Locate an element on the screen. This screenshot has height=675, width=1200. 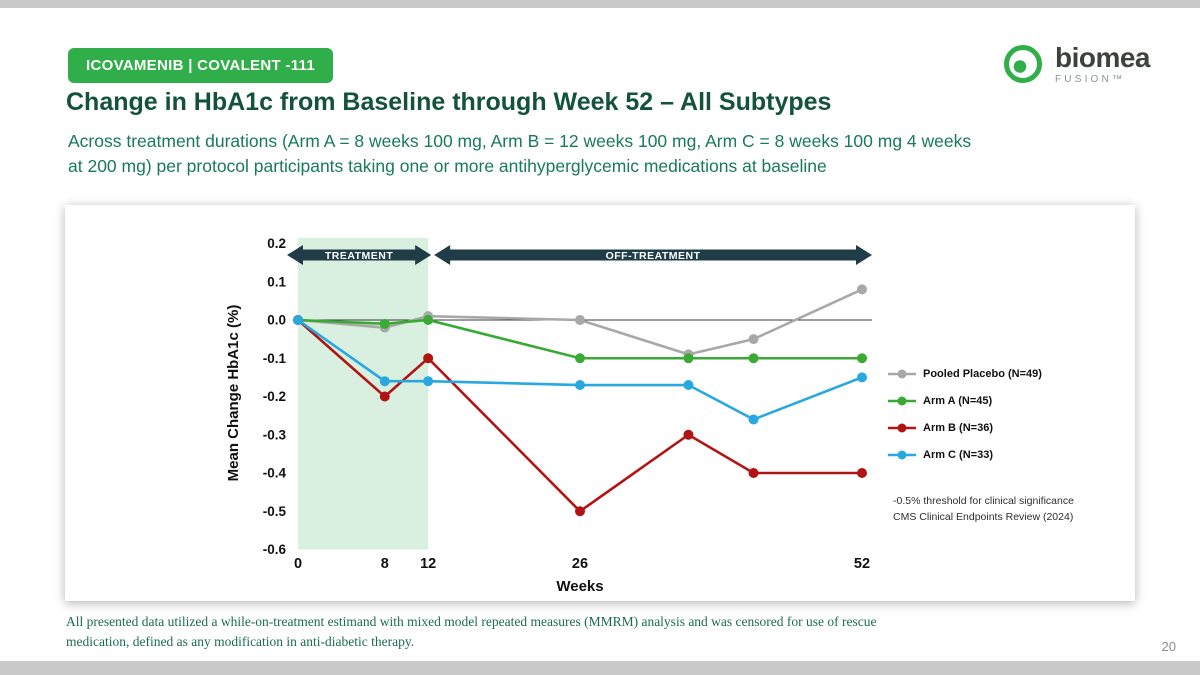
off-treatment-arrow is located at coordinates (653, 255).